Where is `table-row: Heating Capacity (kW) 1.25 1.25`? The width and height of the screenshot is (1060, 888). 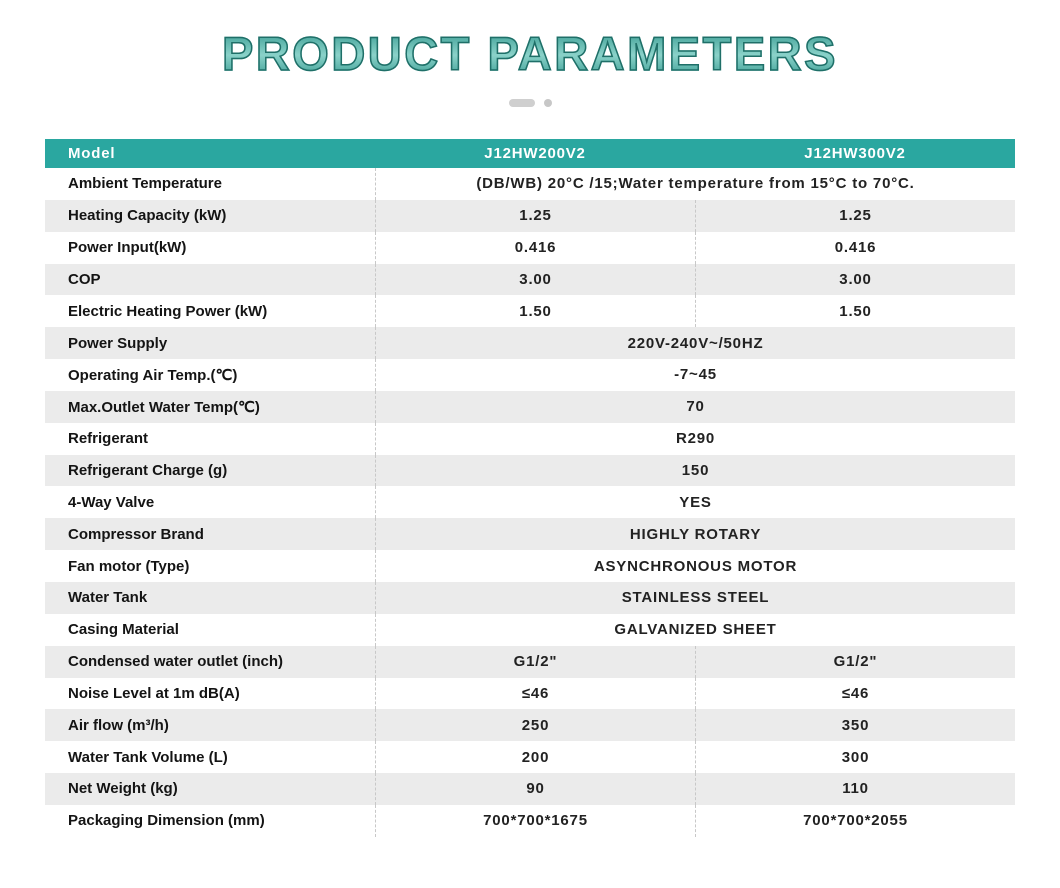
table-row: Heating Capacity (kW) 1.25 1.25 is located at coordinates (530, 215).